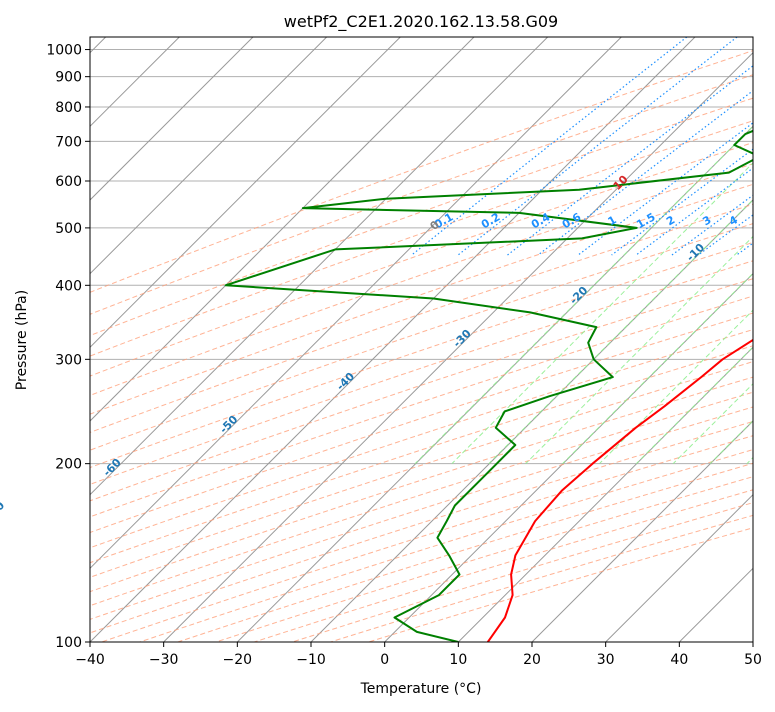 The image size is (775, 712). I want to click on y-tick-label: 700, so click(68, 142).